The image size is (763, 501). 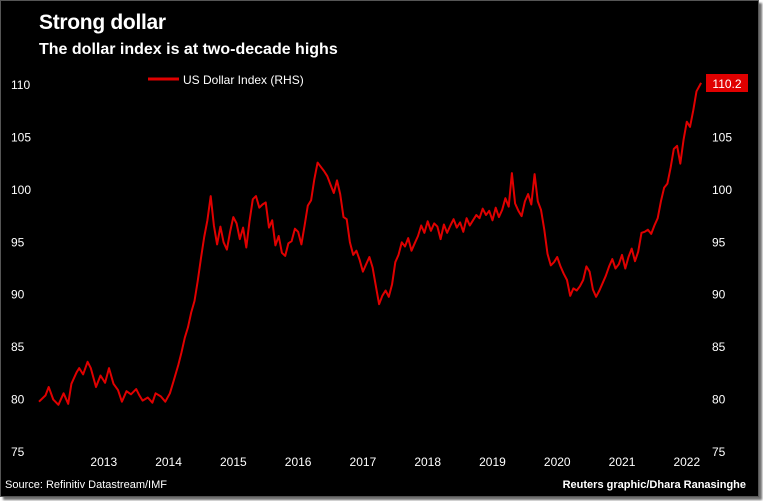 I want to click on left-y-tick-label: 80, so click(x=18, y=400).